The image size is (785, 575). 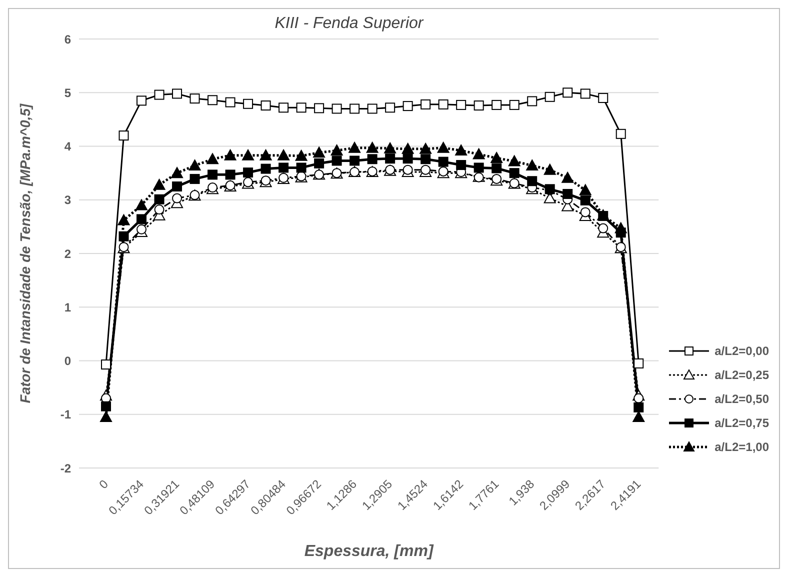 What do you see at coordinates (68, 253) in the screenshot?
I see `y-tick-label: 2` at bounding box center [68, 253].